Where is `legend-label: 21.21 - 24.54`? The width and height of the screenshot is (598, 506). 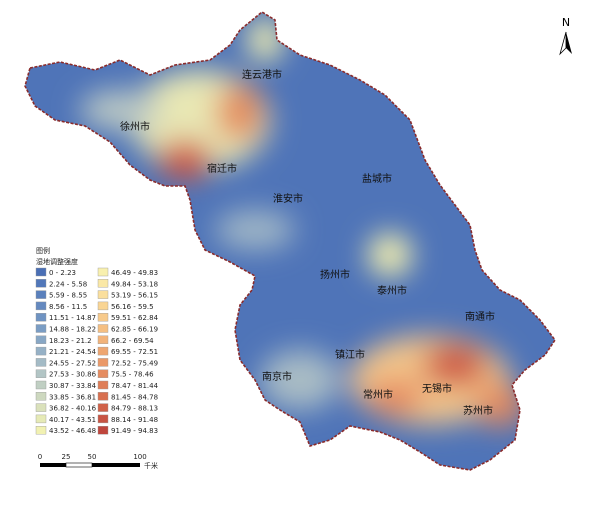 legend-label: 21.21 - 24.54 is located at coordinates (73, 352).